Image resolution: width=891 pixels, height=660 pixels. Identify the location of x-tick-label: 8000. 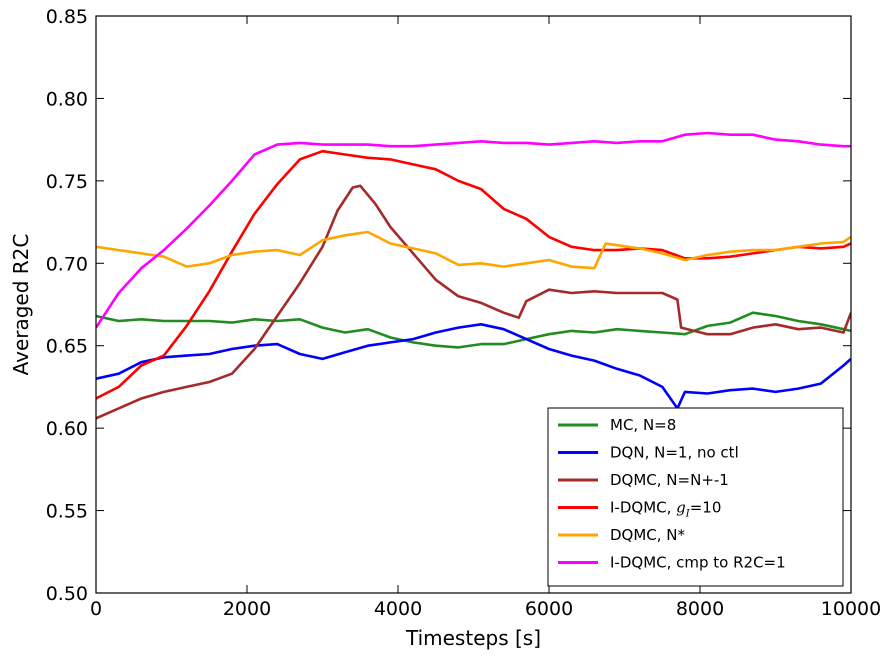
(700, 609).